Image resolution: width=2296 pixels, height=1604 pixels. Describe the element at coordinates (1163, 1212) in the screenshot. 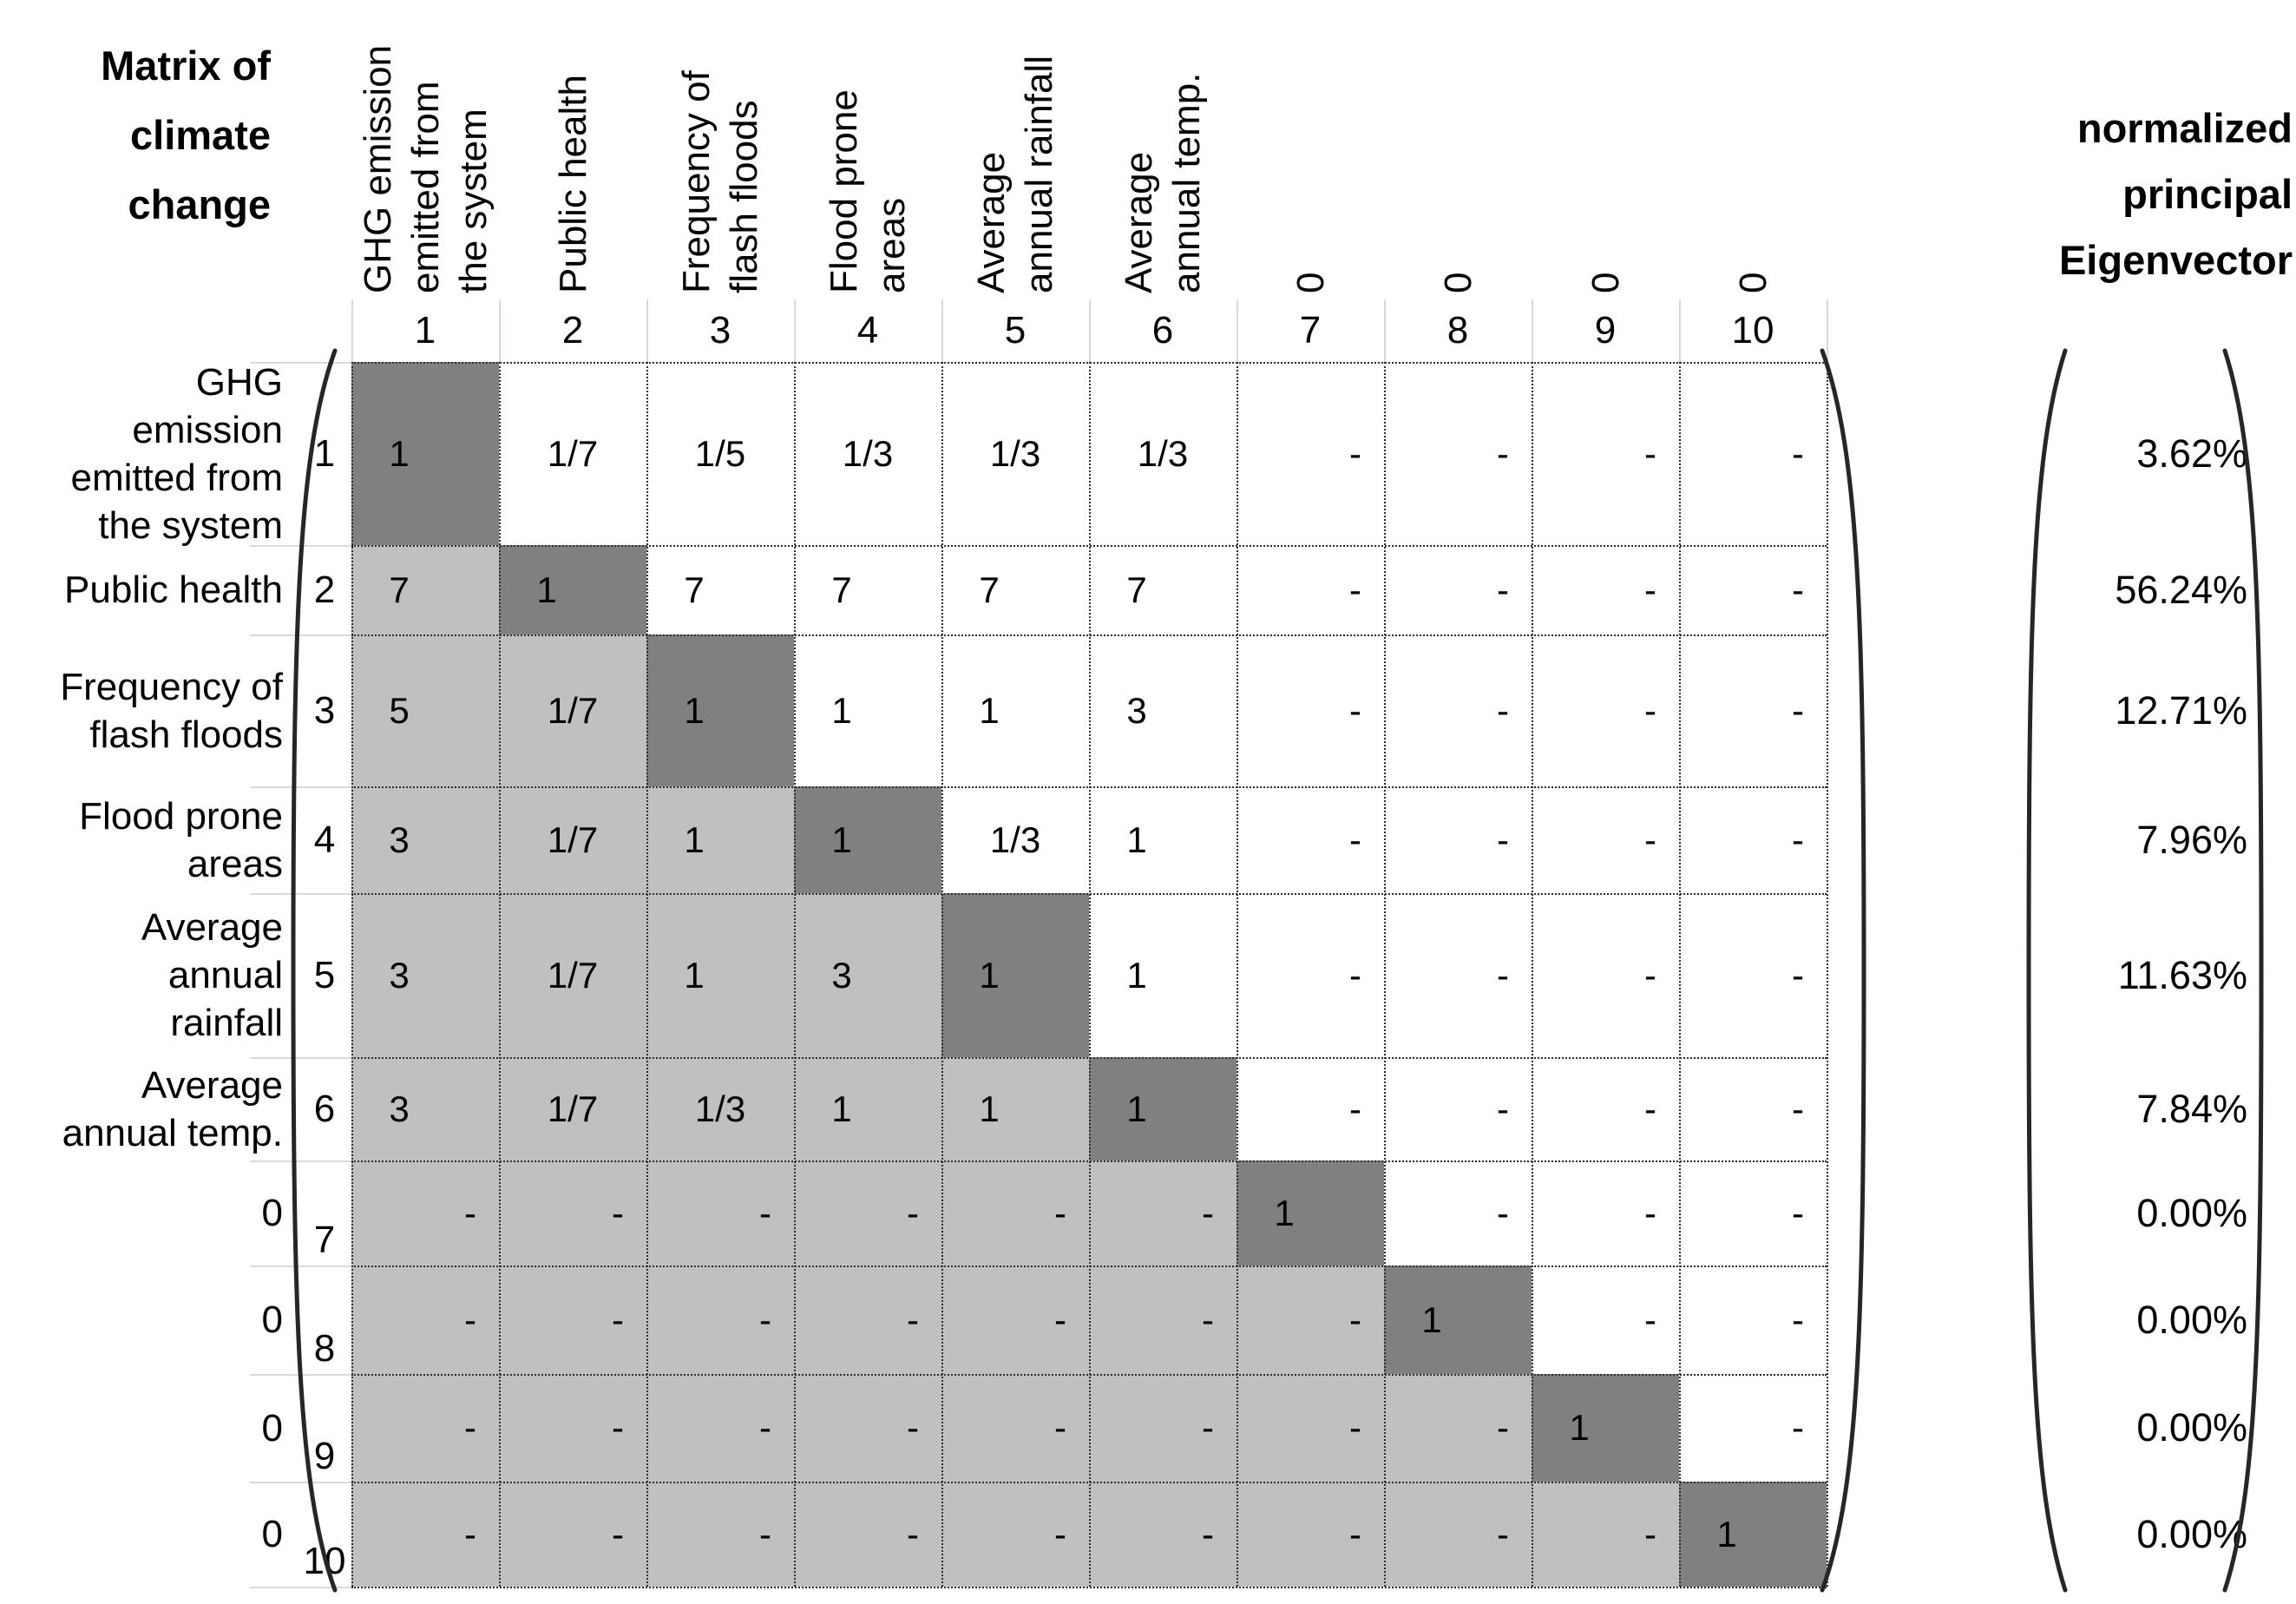

I see `matrix-cell-r7-c6: -` at that location.